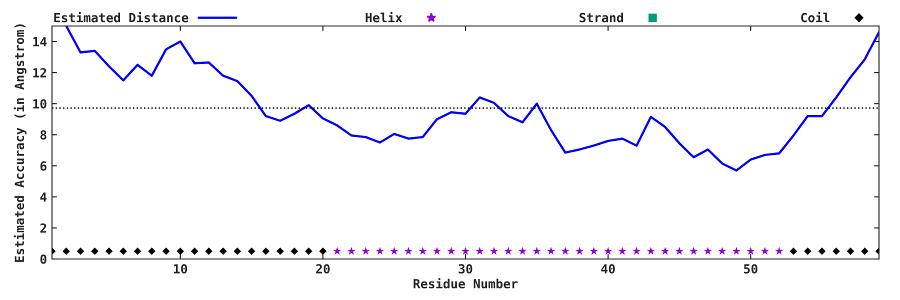 This screenshot has height=300, width=900. Describe the element at coordinates (608, 269) in the screenshot. I see `x-tick-label: 40` at that location.